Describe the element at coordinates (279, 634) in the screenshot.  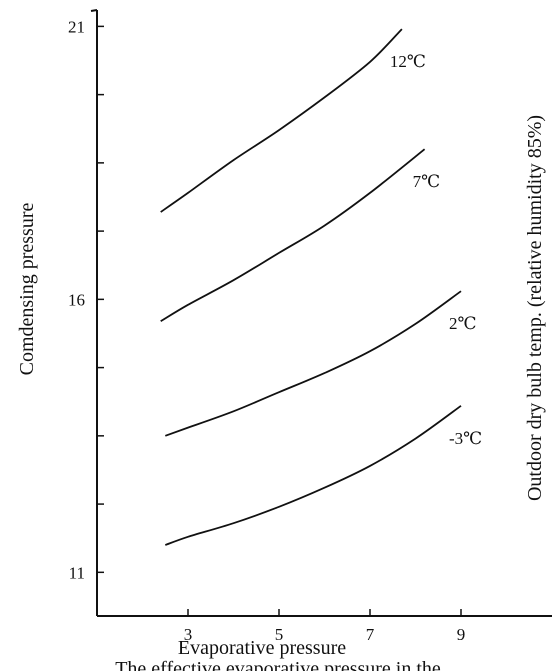
I see `x-tick-label: 5` at that location.